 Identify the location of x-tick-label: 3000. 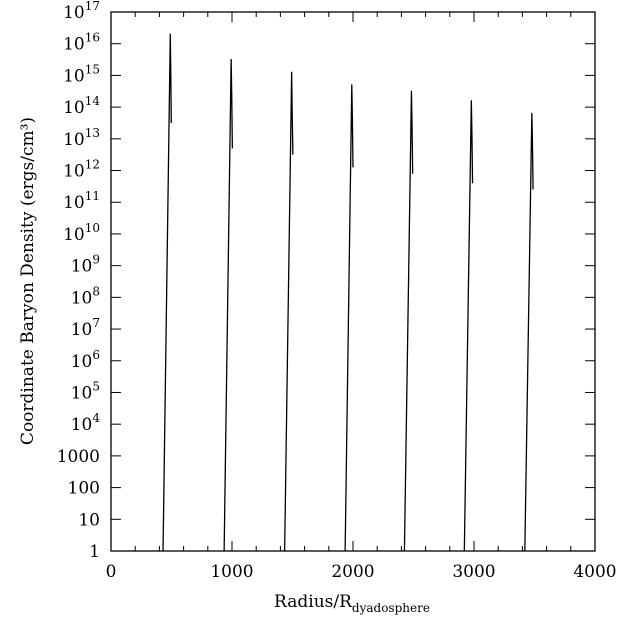
(473, 572).